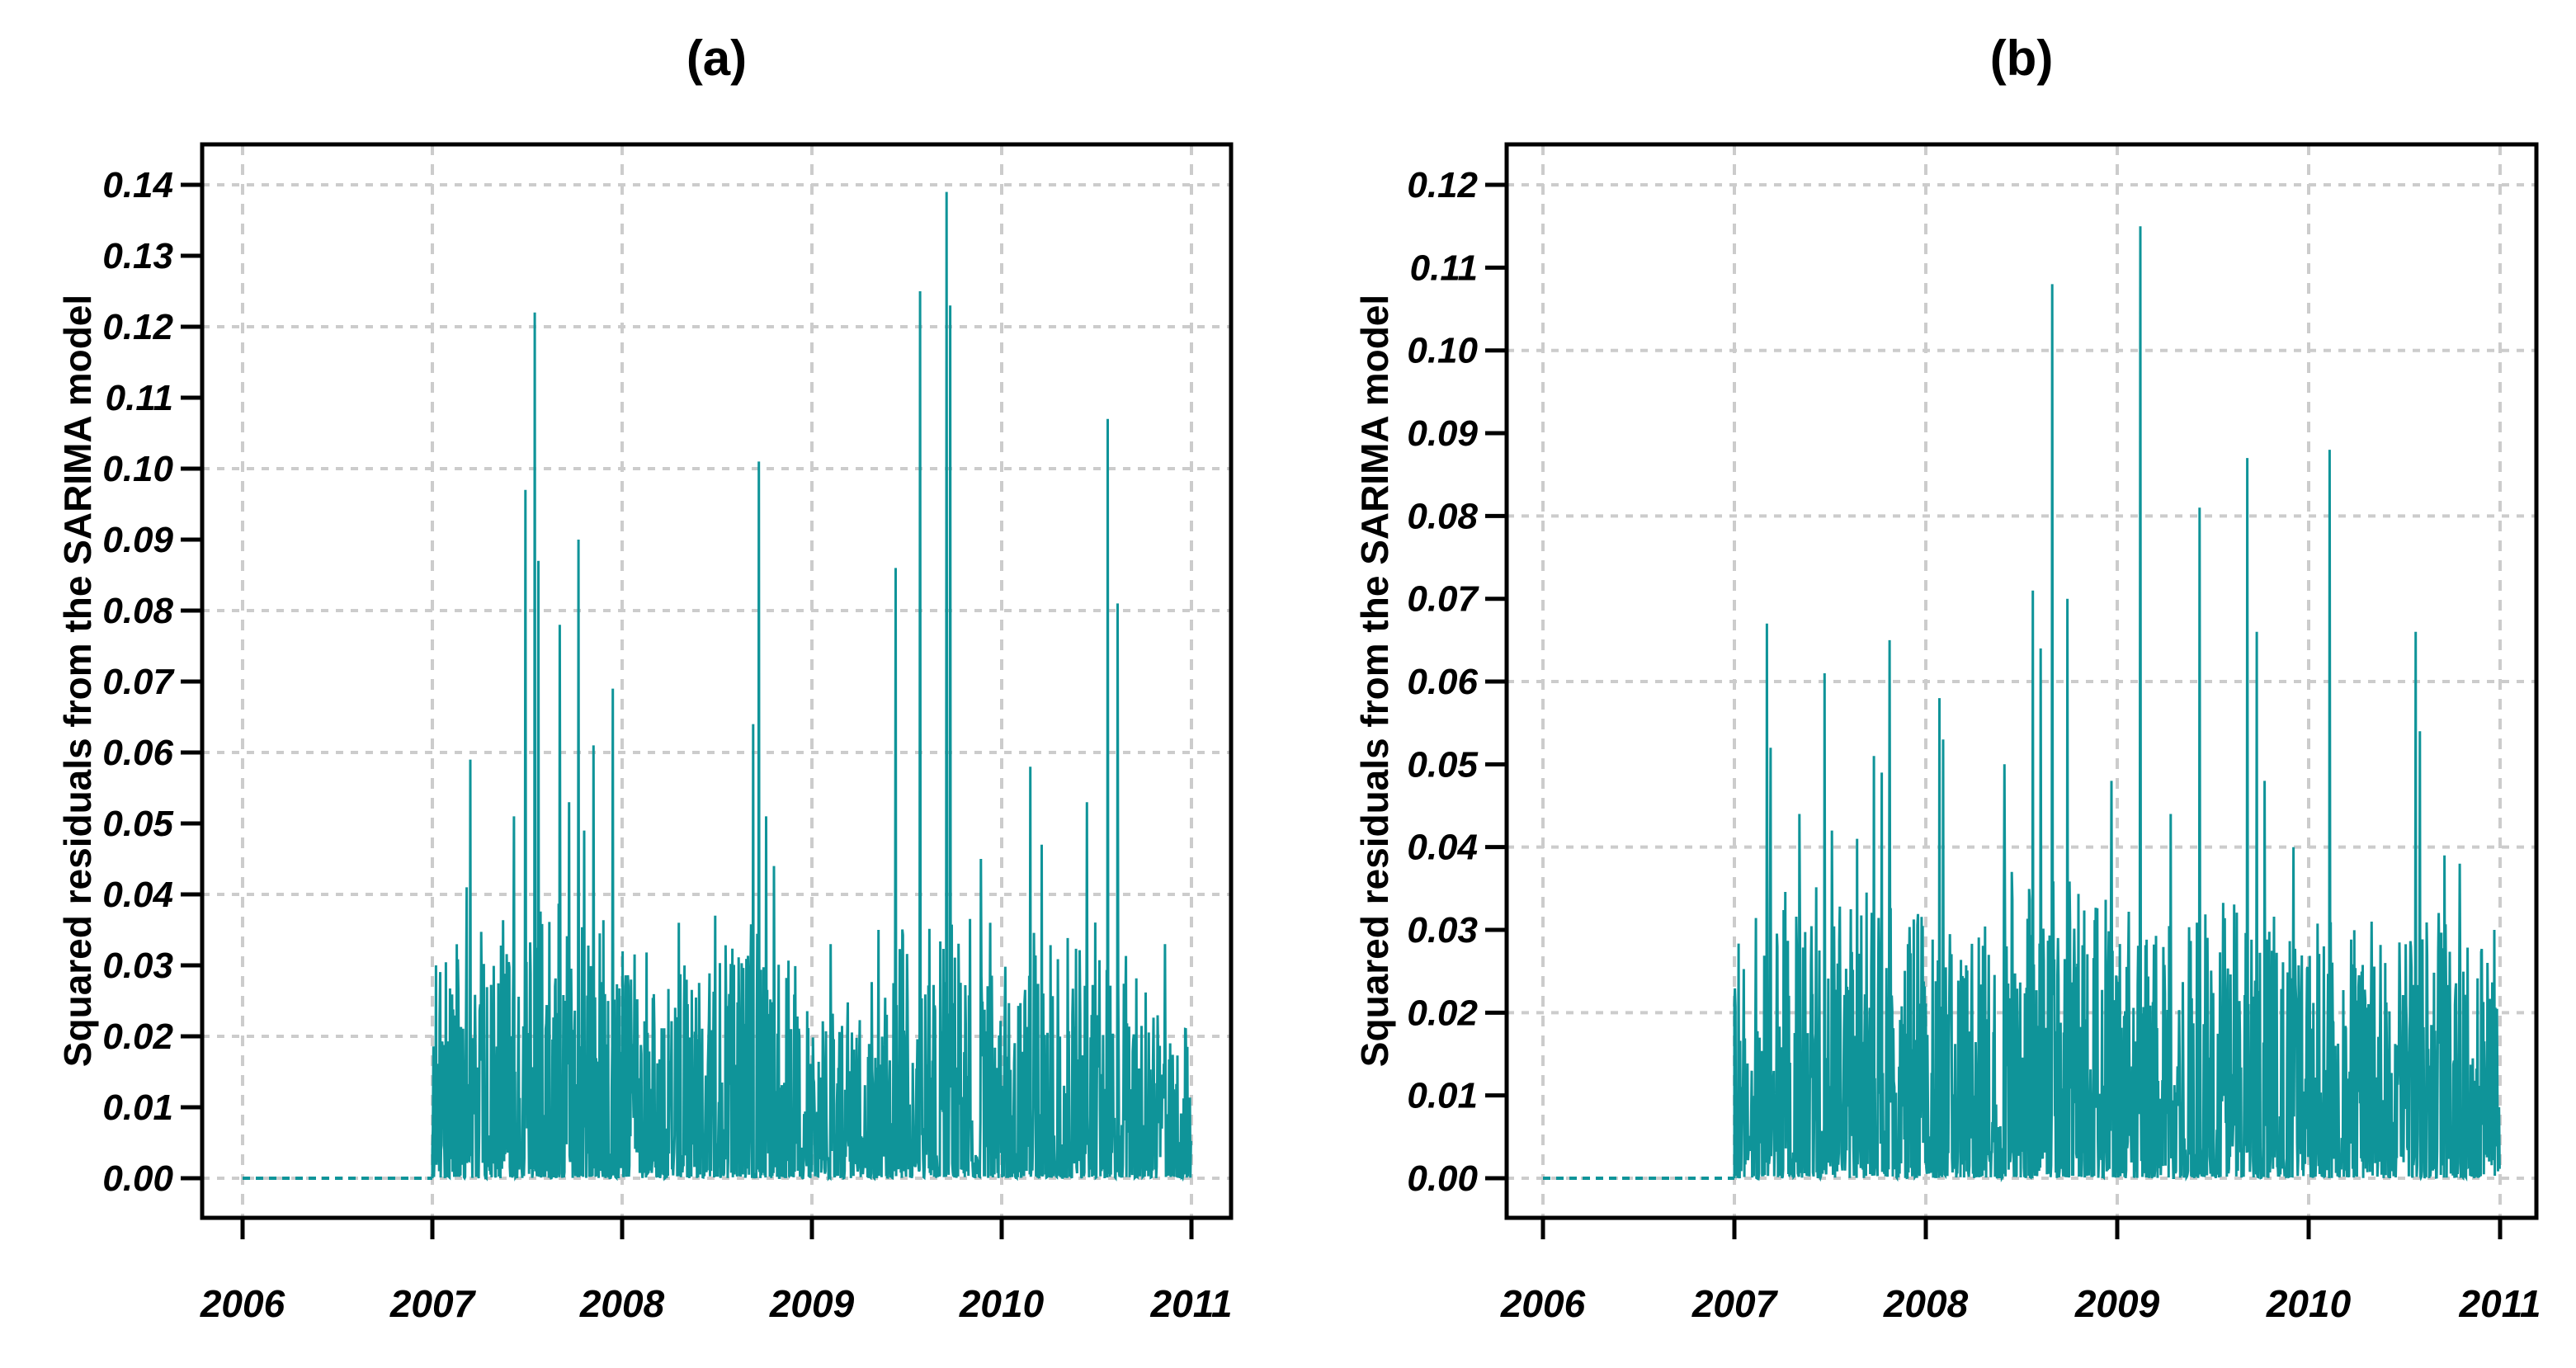 This screenshot has height=1368, width=2576. Describe the element at coordinates (717, 58) in the screenshot. I see `panel-a-title: (a)` at that location.